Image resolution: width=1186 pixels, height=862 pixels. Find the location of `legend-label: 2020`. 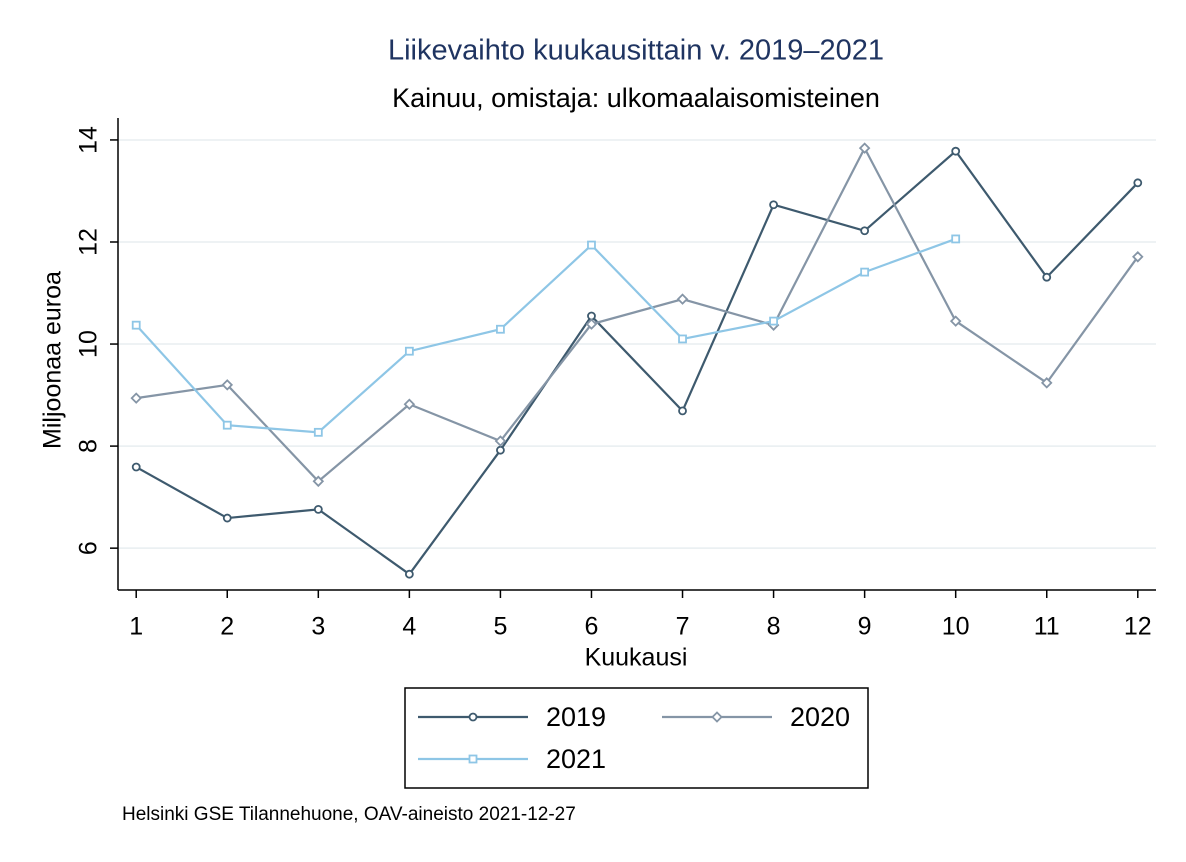

legend-label: 2020 is located at coordinates (820, 717).